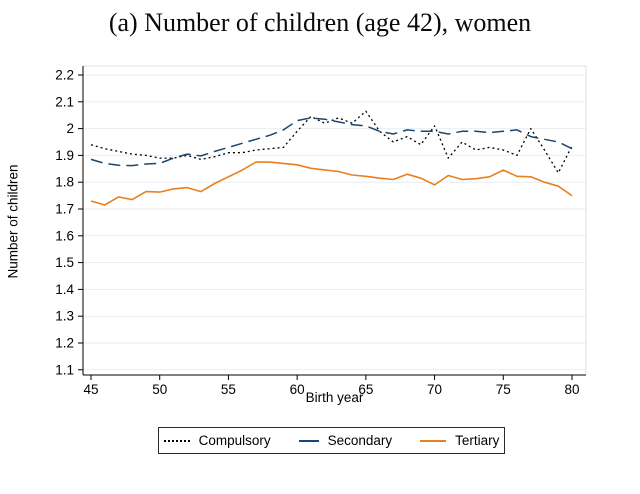  I want to click on y-tick-label: 2, so click(70, 128).